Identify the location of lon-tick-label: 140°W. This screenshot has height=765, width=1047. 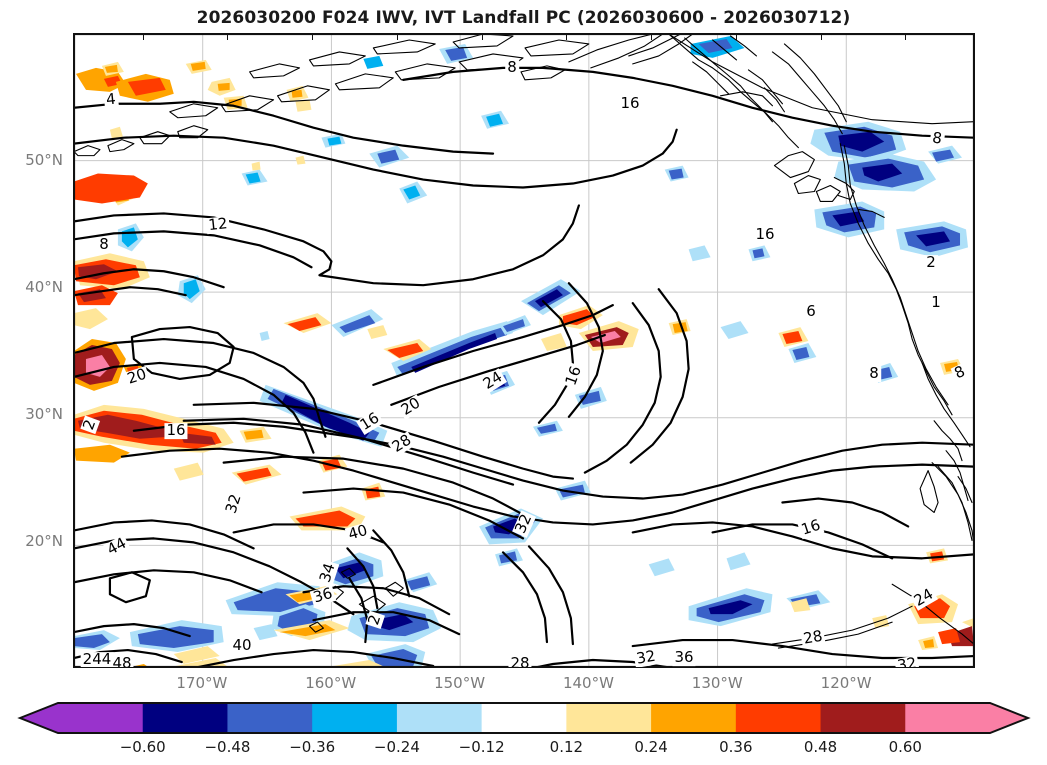
(588, 683).